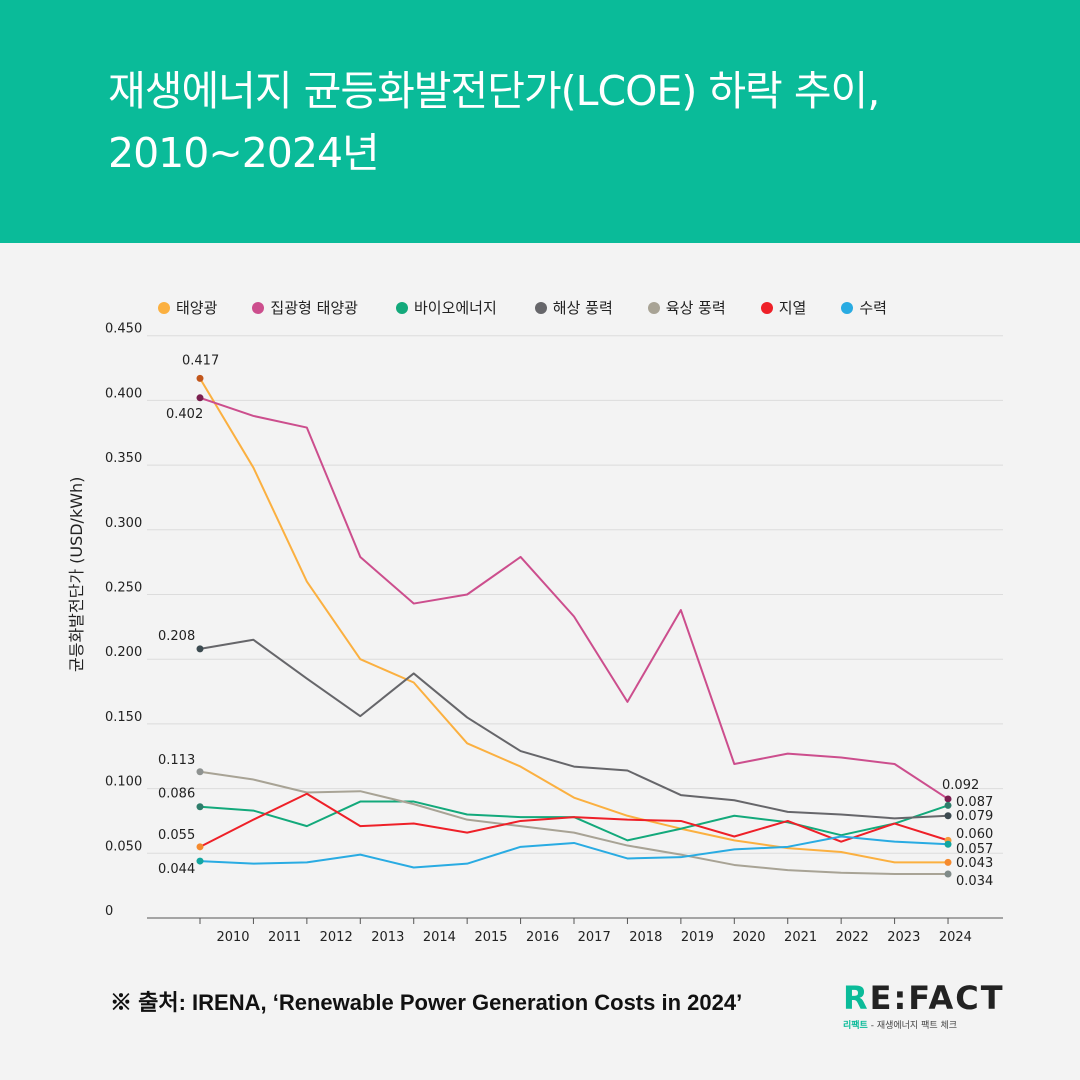 The height and width of the screenshot is (1080, 1080). What do you see at coordinates (284, 937) in the screenshot?
I see `x-tick-label: 2011` at bounding box center [284, 937].